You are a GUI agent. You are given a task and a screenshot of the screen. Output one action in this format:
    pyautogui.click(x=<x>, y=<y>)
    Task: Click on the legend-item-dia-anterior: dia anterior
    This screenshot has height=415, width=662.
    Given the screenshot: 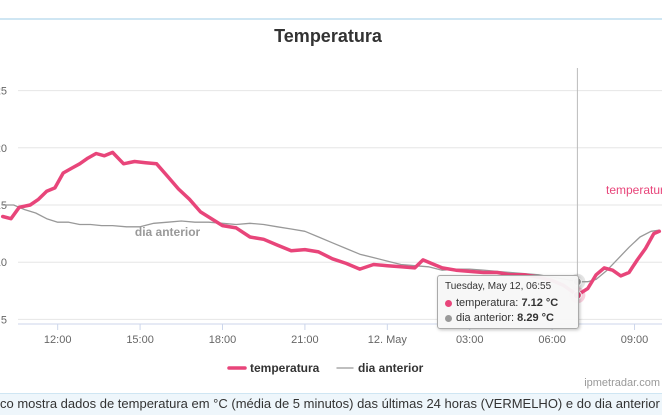 What is the action you would take?
    pyautogui.click(x=380, y=368)
    